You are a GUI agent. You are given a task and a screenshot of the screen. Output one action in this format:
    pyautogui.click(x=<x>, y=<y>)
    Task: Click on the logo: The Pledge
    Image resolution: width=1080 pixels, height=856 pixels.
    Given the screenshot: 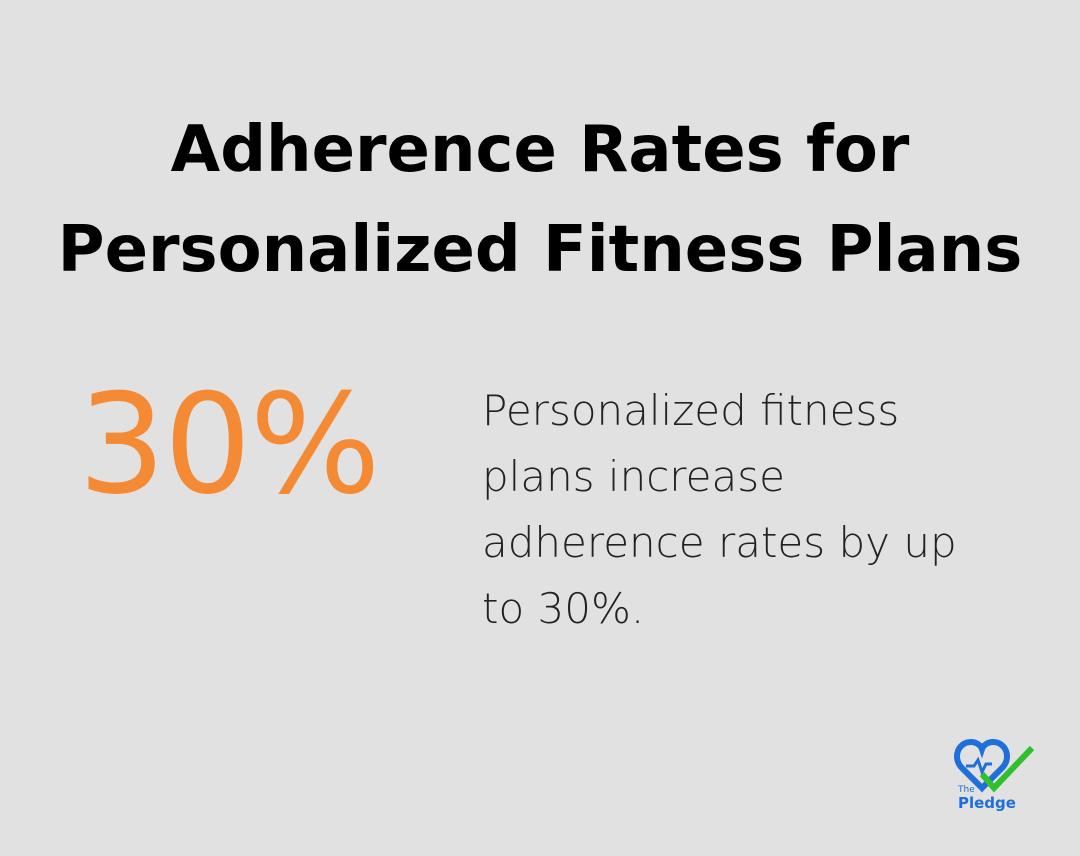 What is the action you would take?
    pyautogui.click(x=994, y=775)
    